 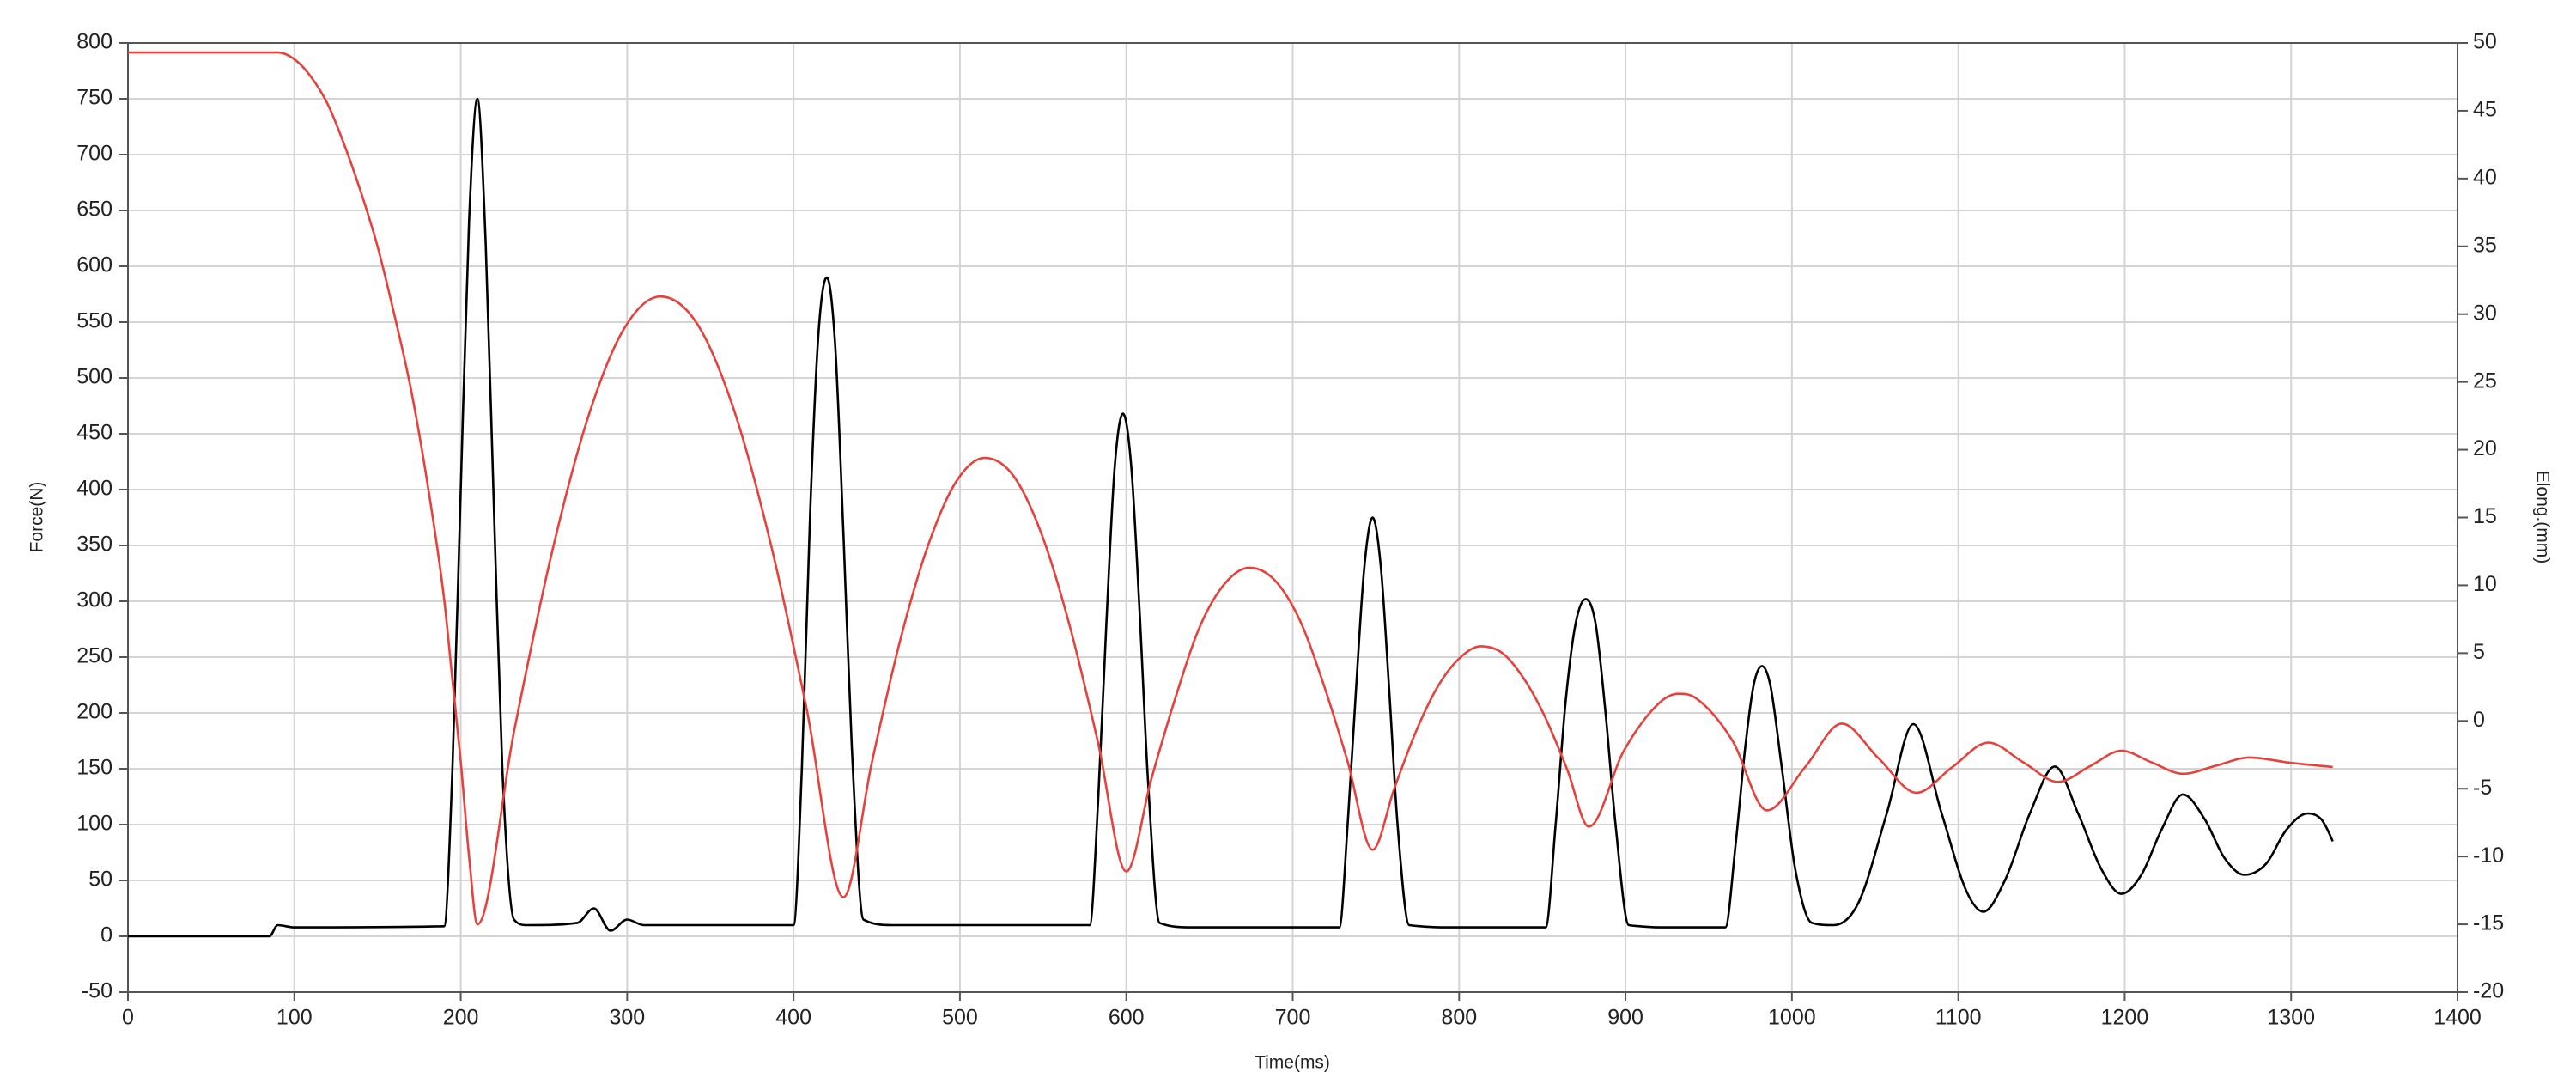 What do you see at coordinates (2485, 448) in the screenshot?
I see `y2-tick-label: 20` at bounding box center [2485, 448].